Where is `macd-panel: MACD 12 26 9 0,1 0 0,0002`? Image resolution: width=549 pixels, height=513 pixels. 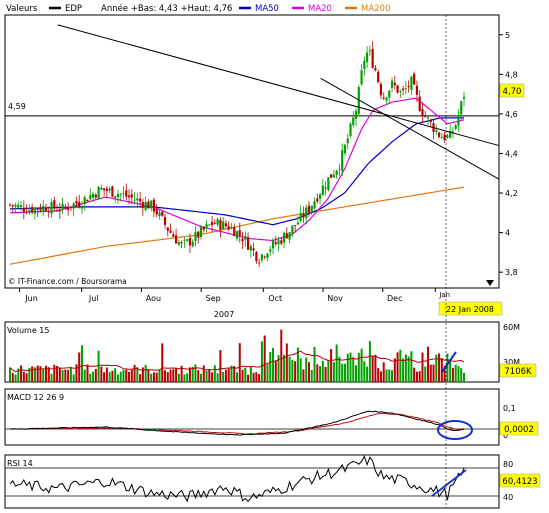 macd-panel: MACD 12 26 9 0,1 0 0,0002 is located at coordinates (271, 417).